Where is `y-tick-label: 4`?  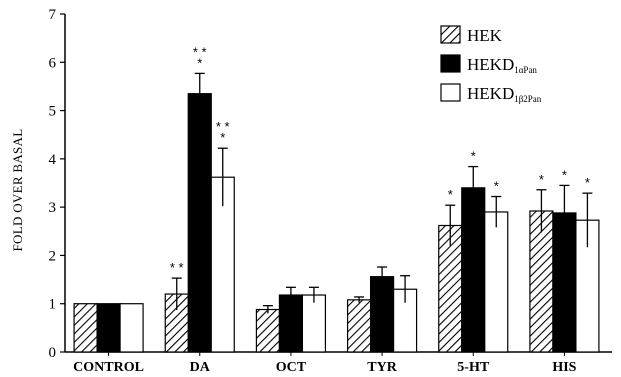 y-tick-label: 4 is located at coordinates (53, 160).